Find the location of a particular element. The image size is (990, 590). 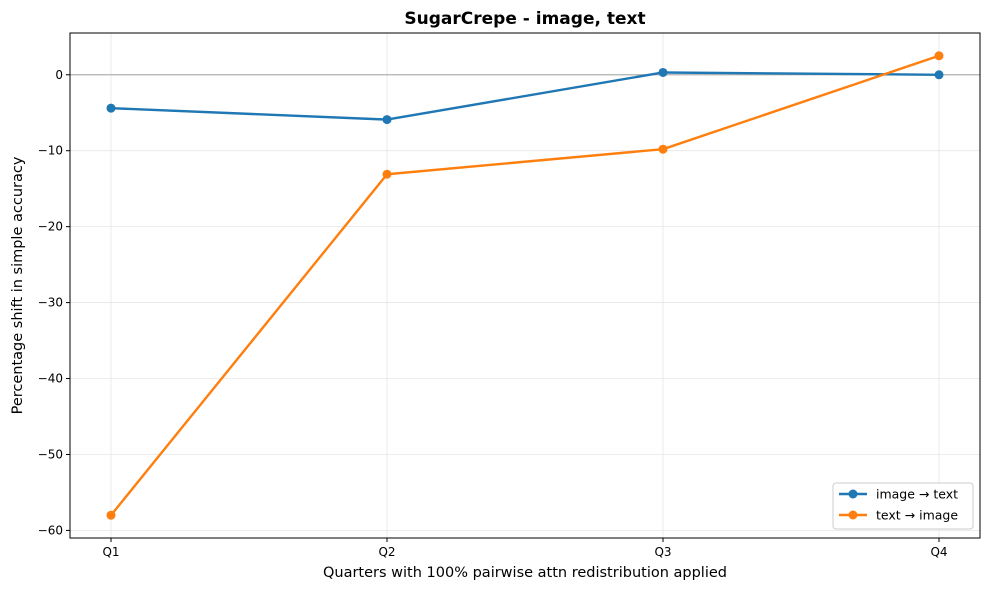

y-tick-label: 0 is located at coordinates (59, 75).